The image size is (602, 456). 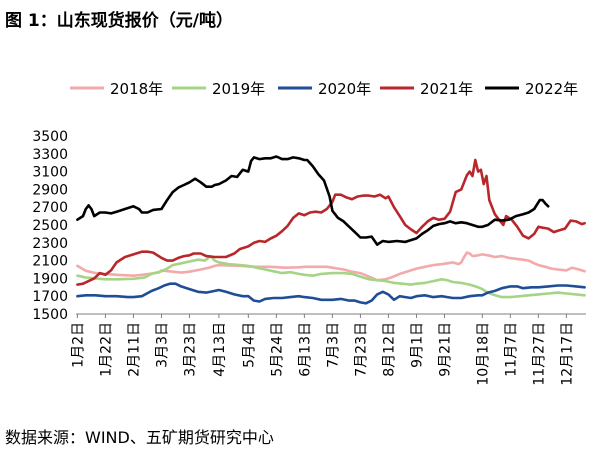 I want to click on x-tick-label: 9月21日, so click(x=445, y=349).